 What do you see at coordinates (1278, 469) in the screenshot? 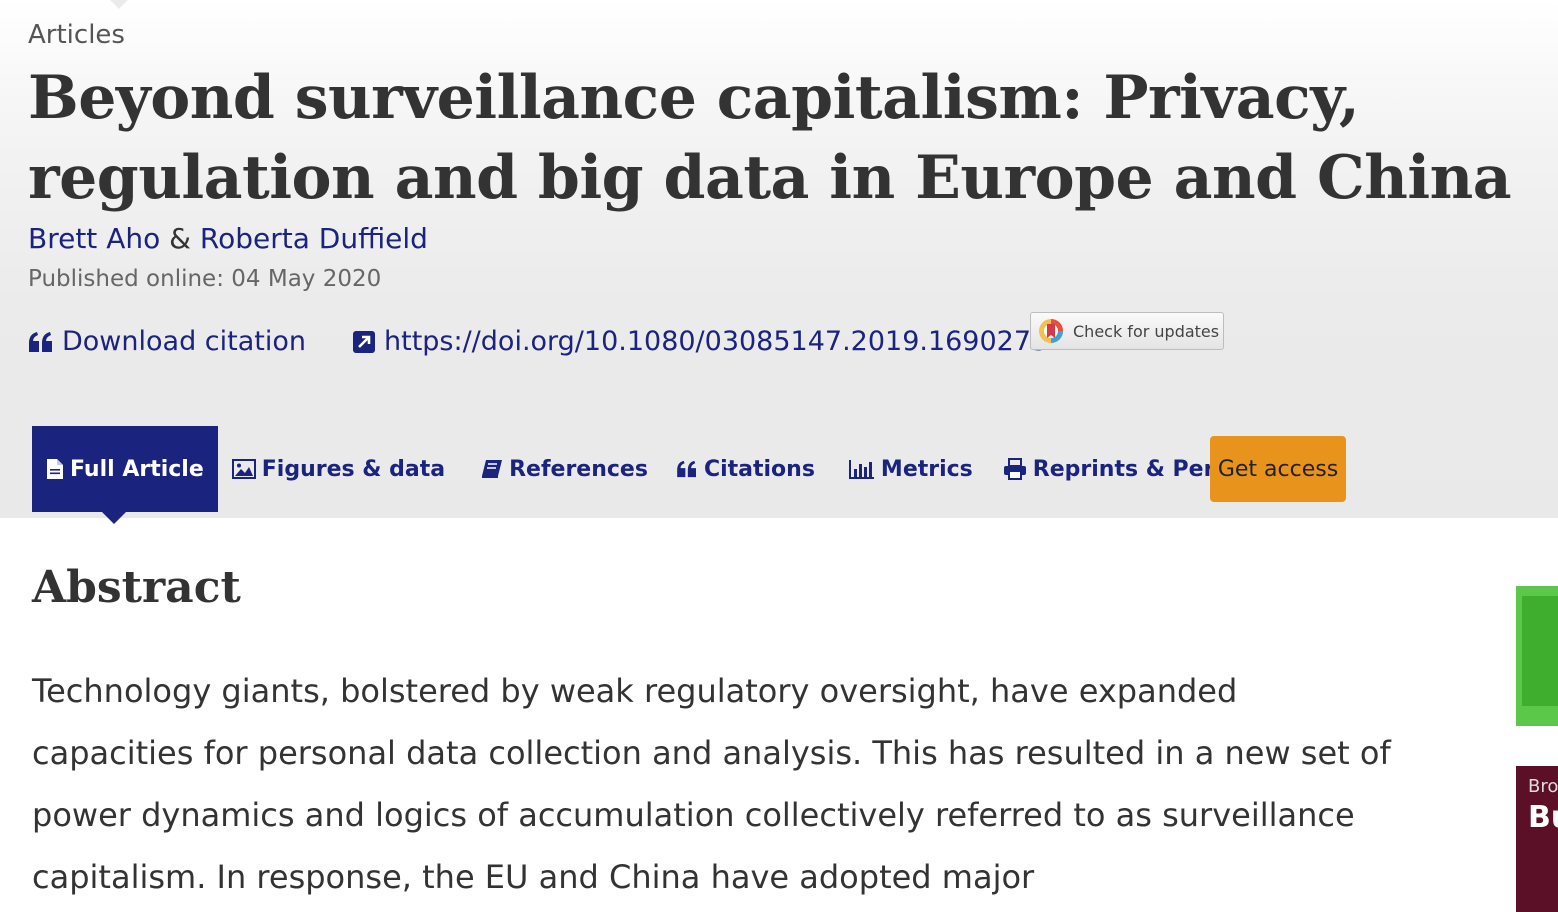
I see `get-access-button: Get access` at bounding box center [1278, 469].